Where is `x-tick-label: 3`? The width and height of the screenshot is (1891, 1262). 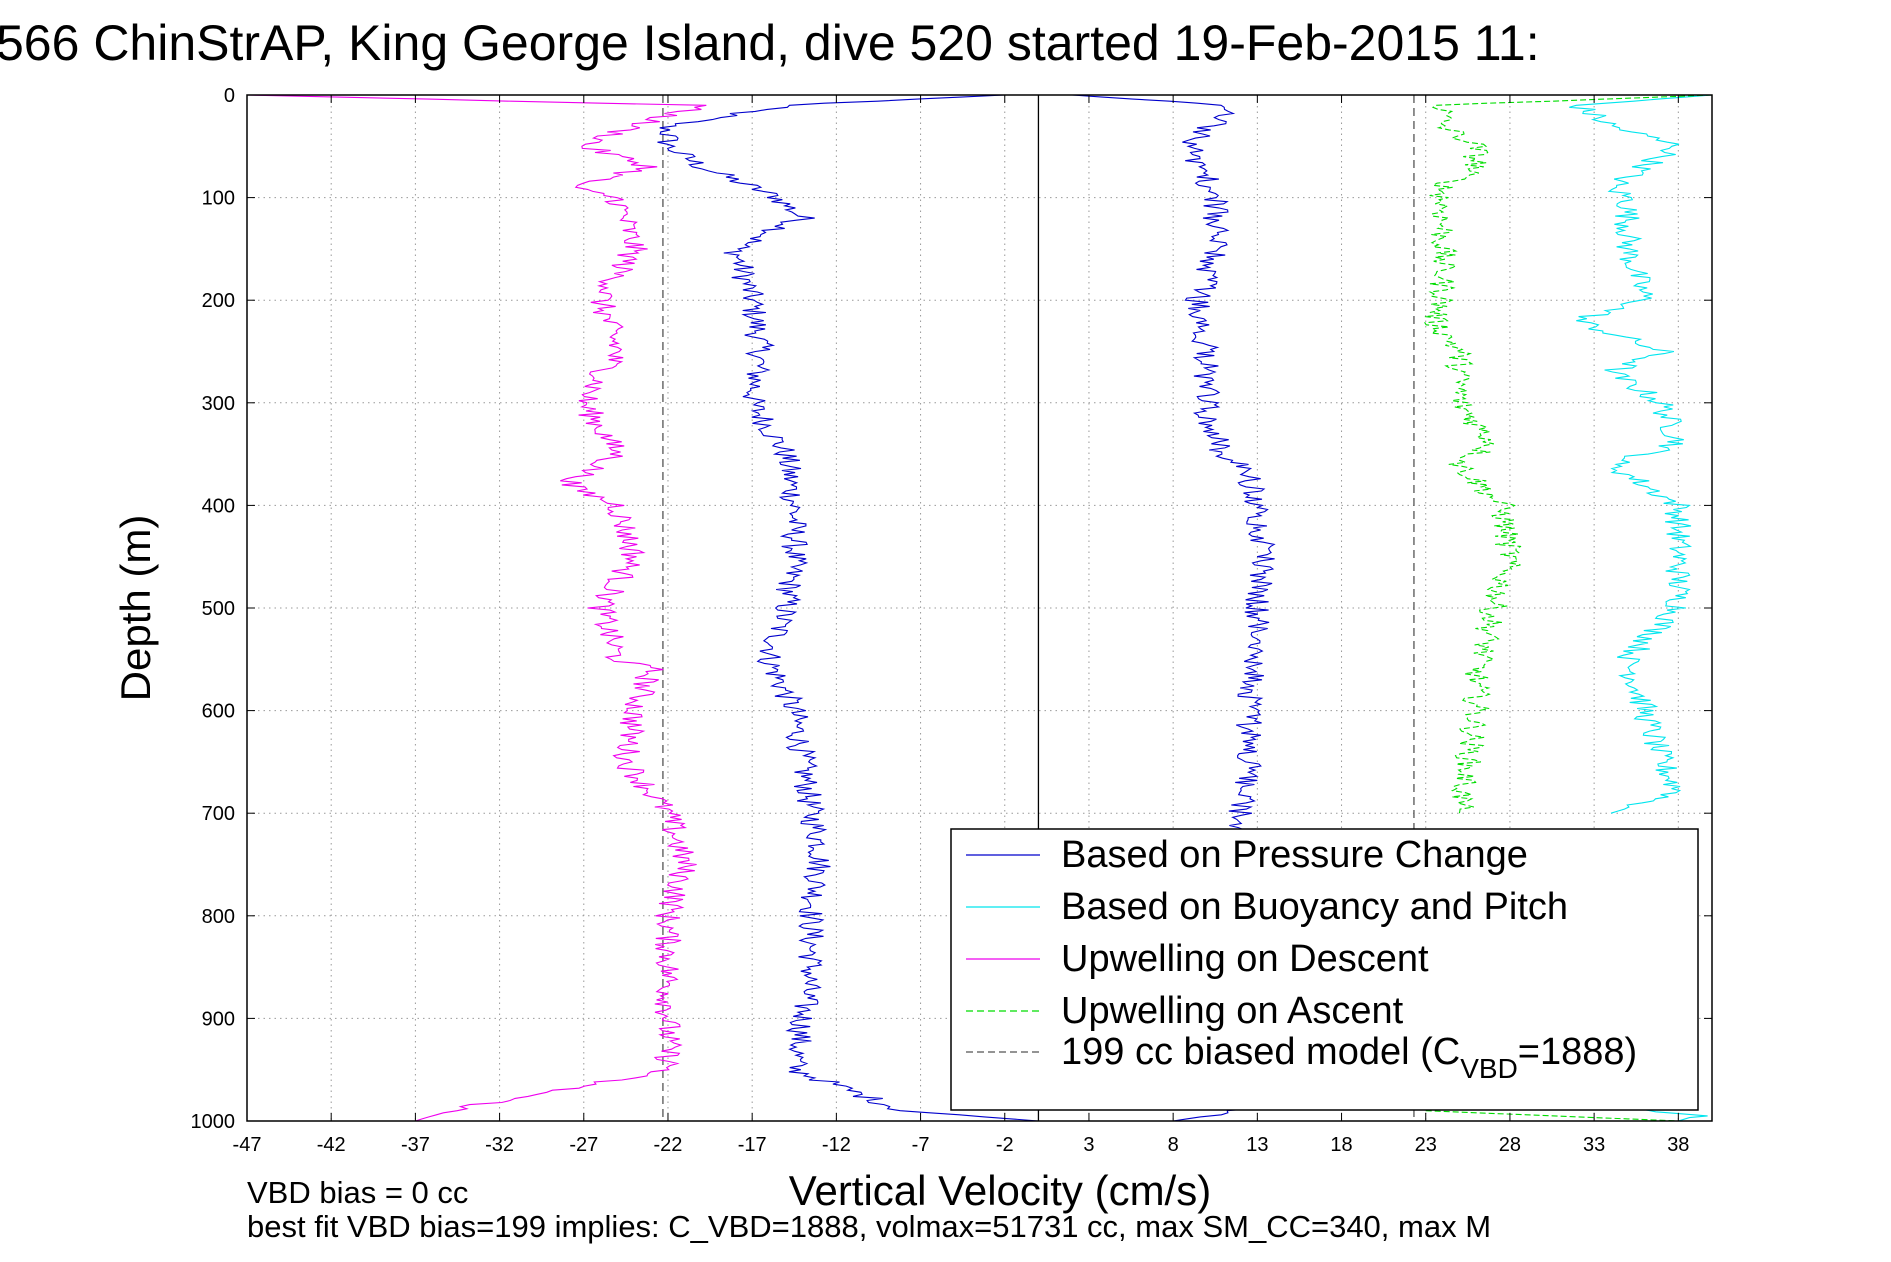 x-tick-label: 3 is located at coordinates (1088, 1145).